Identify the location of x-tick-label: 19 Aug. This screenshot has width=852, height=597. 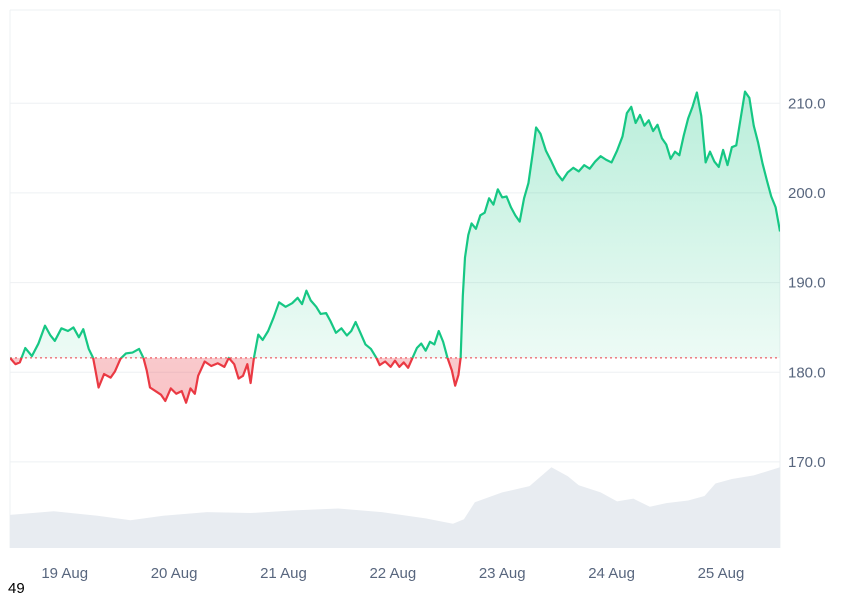
(64, 573).